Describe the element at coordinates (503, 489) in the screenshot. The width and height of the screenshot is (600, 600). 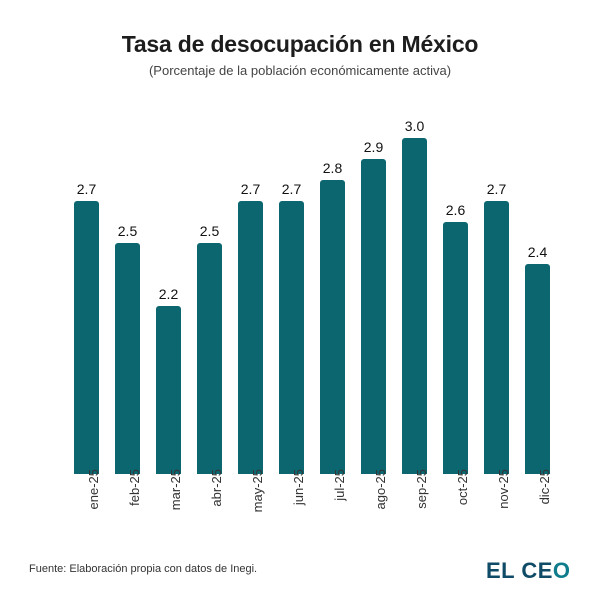
I see `x-axis-label: nov-25` at that location.